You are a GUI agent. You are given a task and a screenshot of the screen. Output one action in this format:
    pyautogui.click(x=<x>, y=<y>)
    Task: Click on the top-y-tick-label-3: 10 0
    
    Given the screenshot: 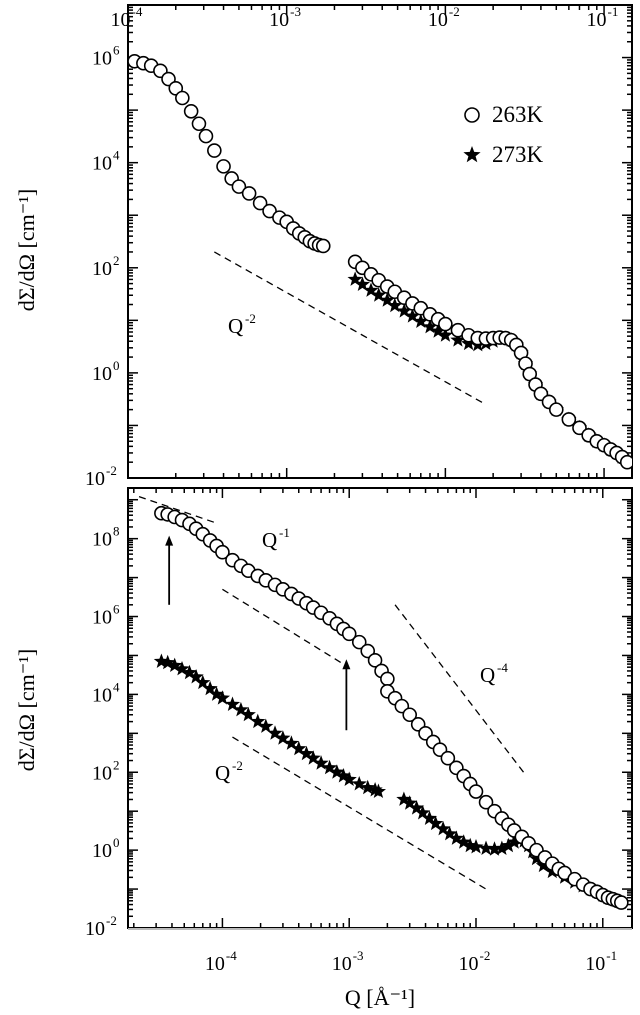 What is the action you would take?
    pyautogui.click(x=106, y=371)
    